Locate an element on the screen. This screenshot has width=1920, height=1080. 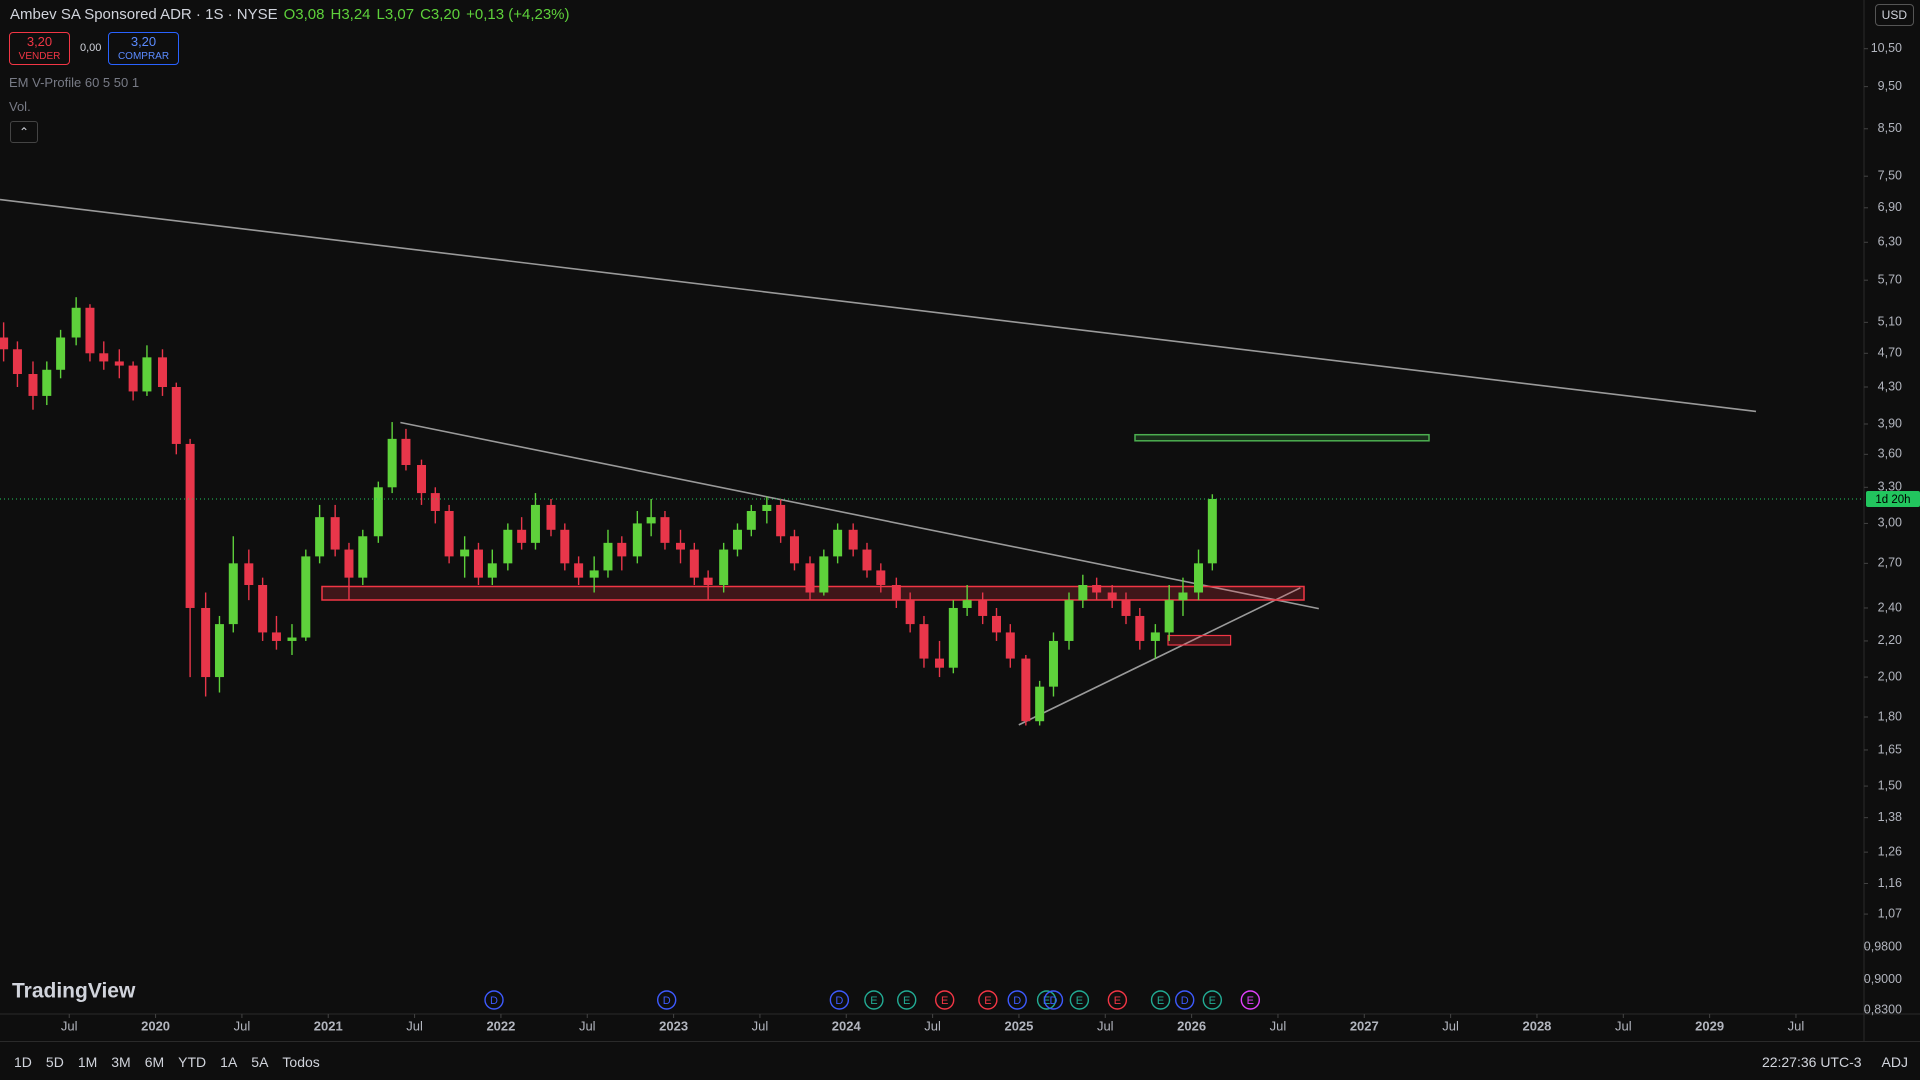
range-button: YTD is located at coordinates (192, 1061).